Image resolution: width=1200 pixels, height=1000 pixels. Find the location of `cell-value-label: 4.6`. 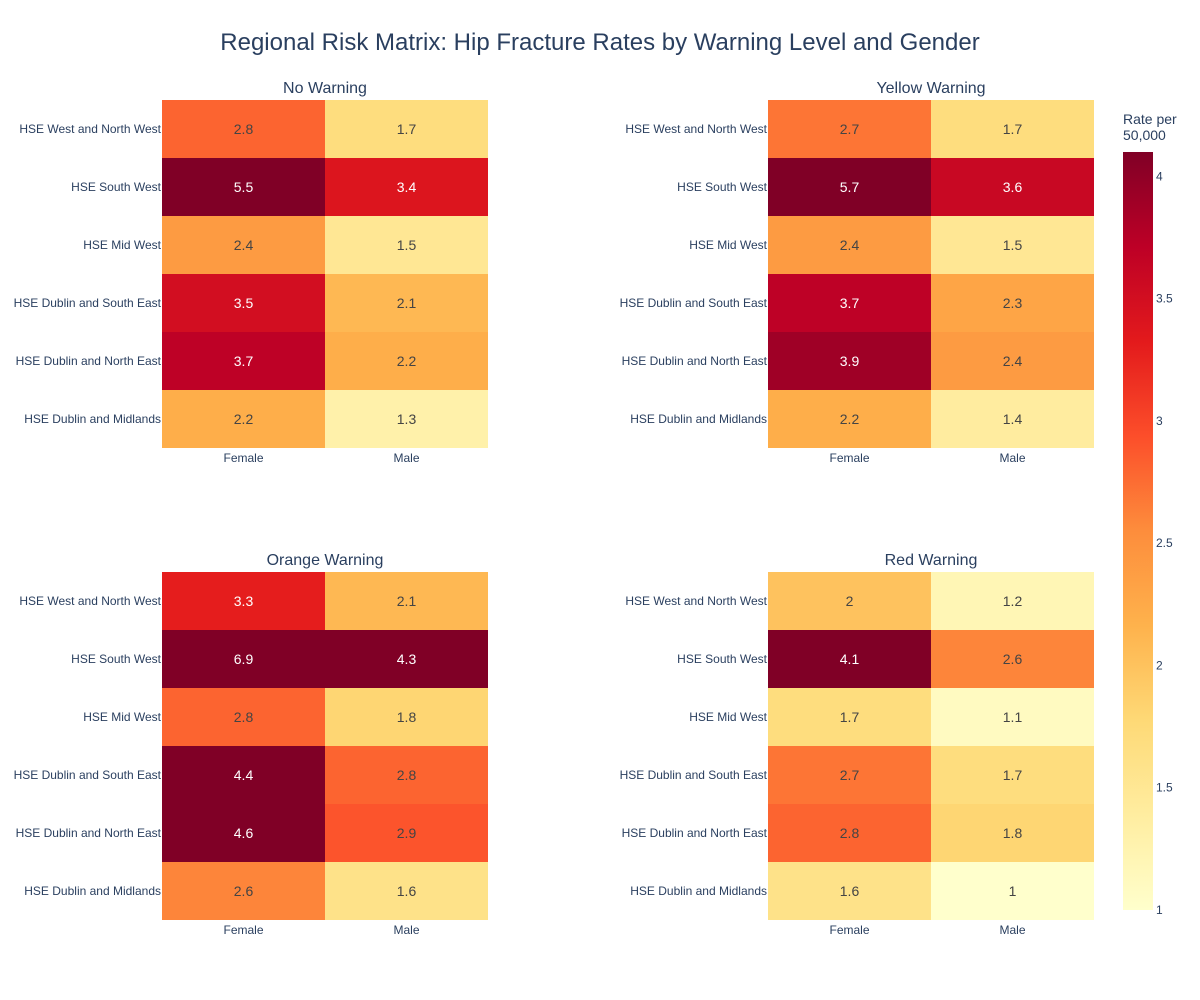

cell-value-label: 4.6 is located at coordinates (244, 833).